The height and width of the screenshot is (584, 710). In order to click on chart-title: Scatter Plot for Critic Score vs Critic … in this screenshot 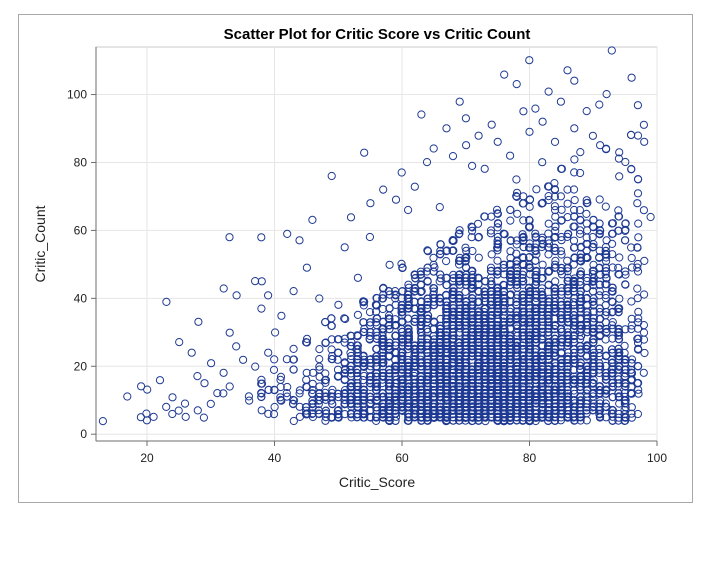, I will do `click(377, 34)`.